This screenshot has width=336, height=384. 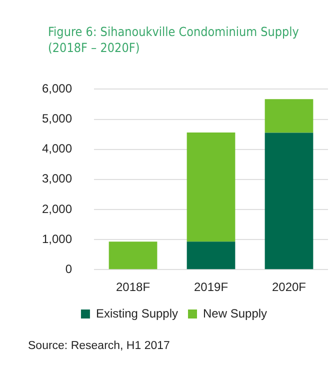 I want to click on x-tick-label: 2018F, so click(x=133, y=287).